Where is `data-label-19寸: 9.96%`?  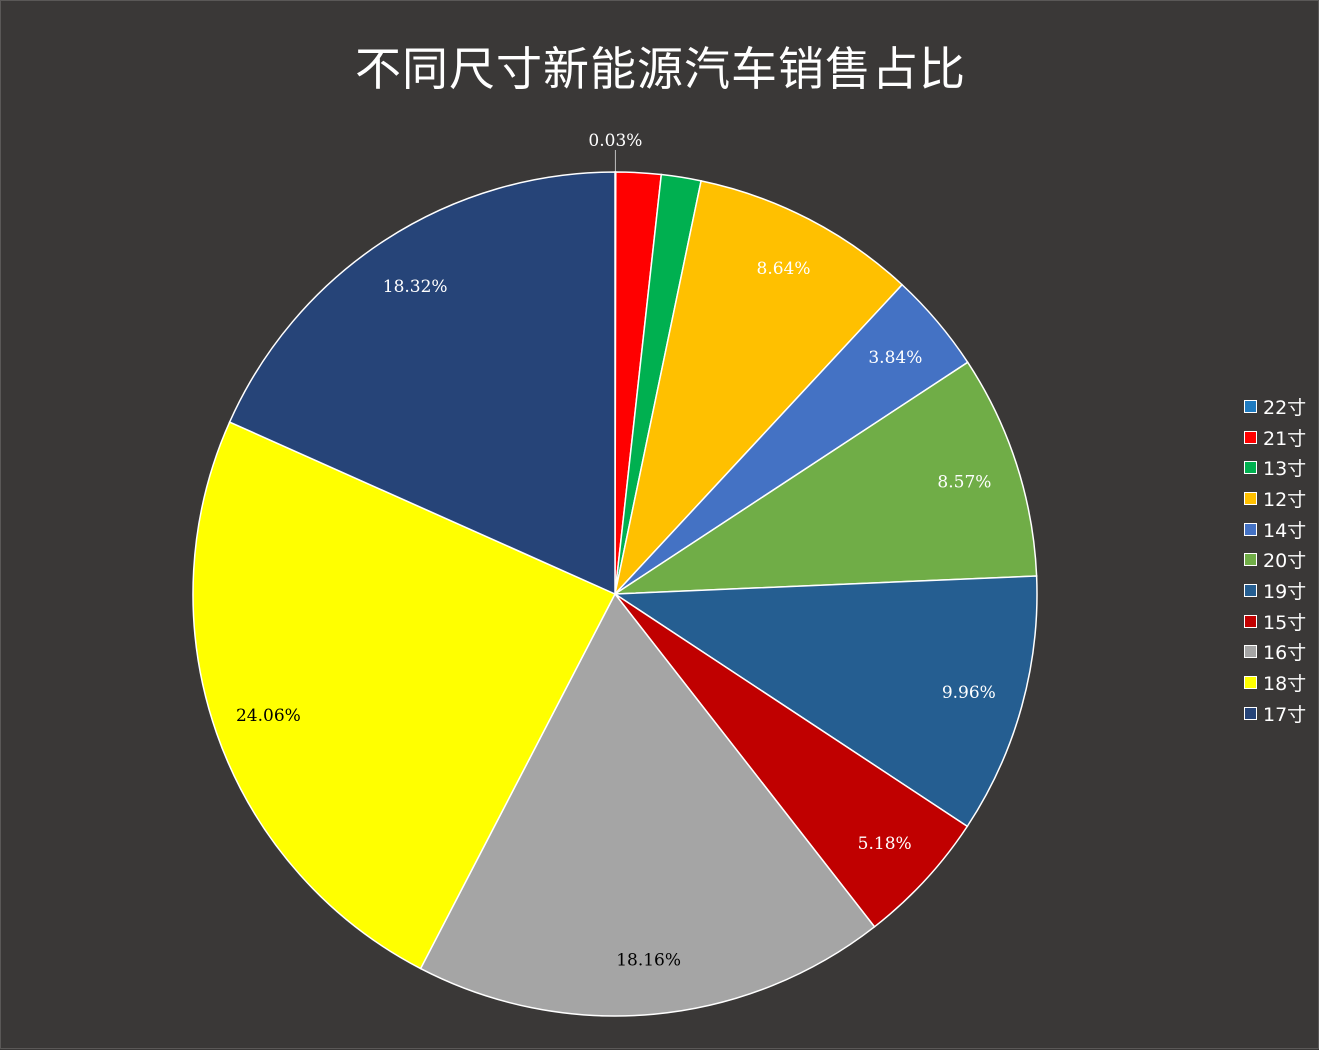
data-label-19寸: 9.96% is located at coordinates (969, 693).